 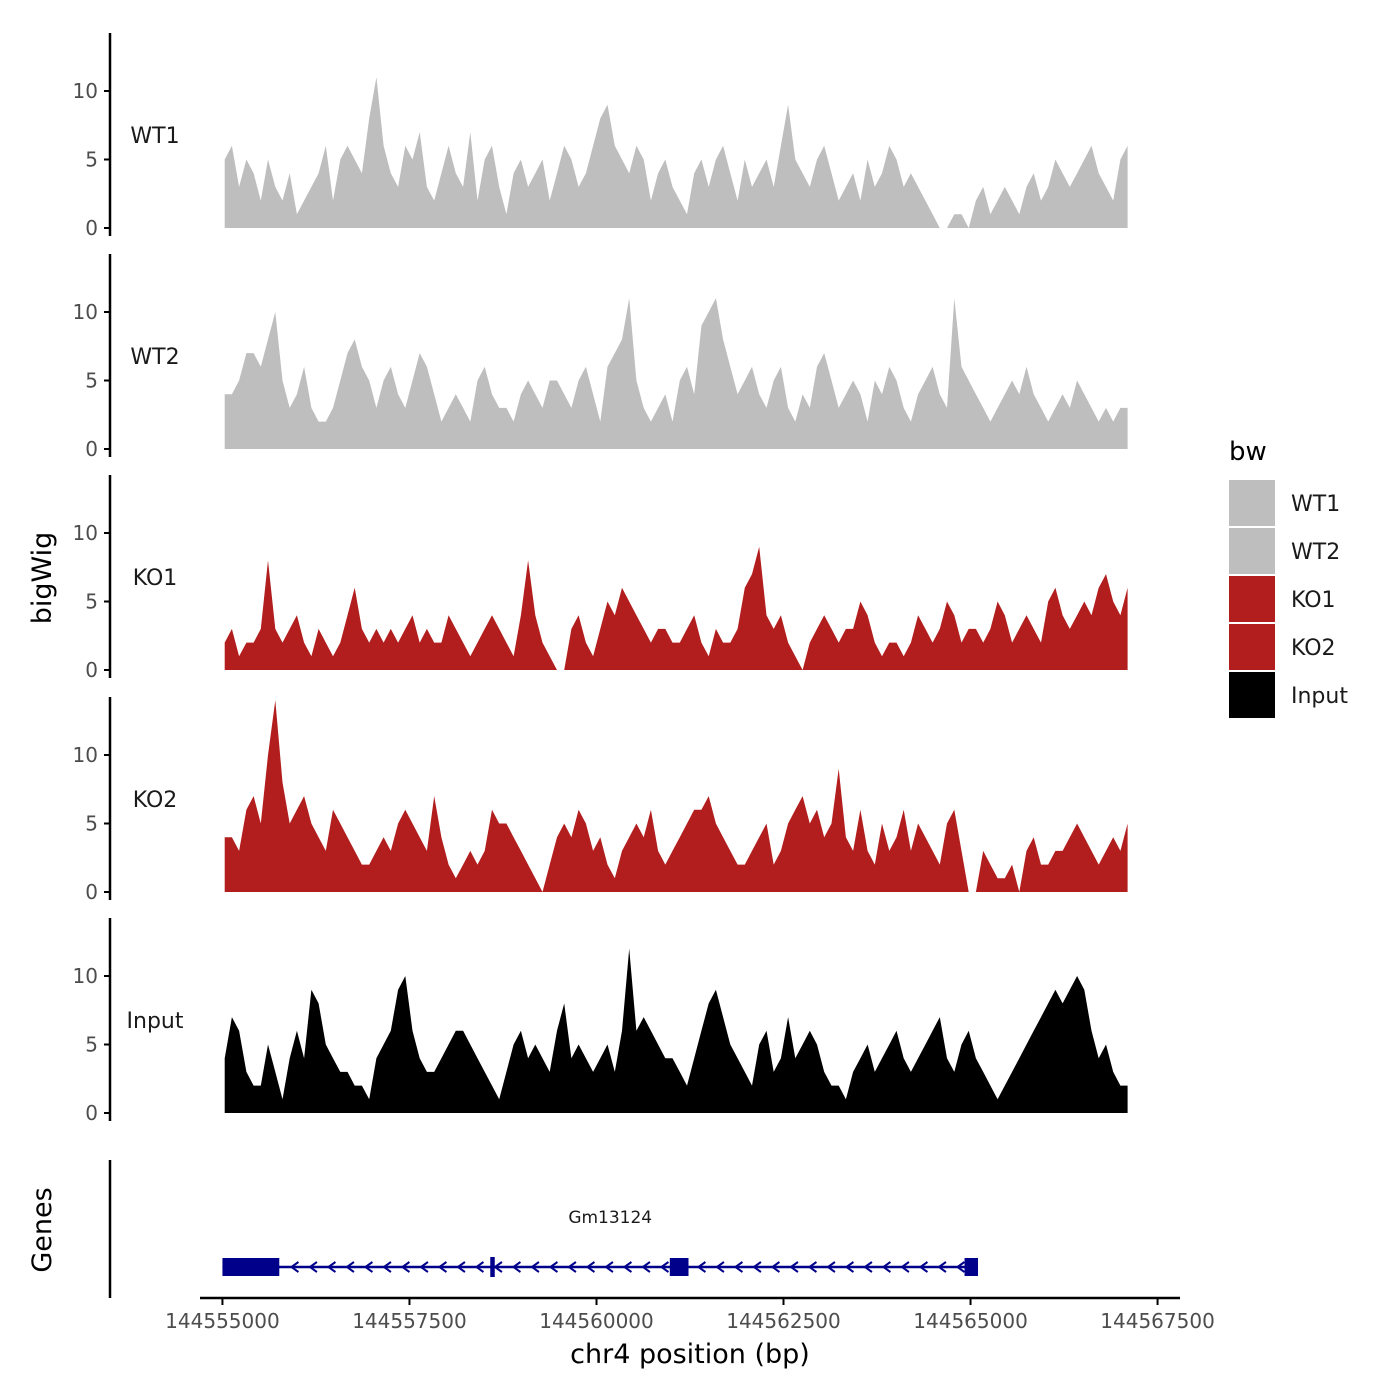 I want to click on x-tick-label: 144560000, so click(x=596, y=1321).